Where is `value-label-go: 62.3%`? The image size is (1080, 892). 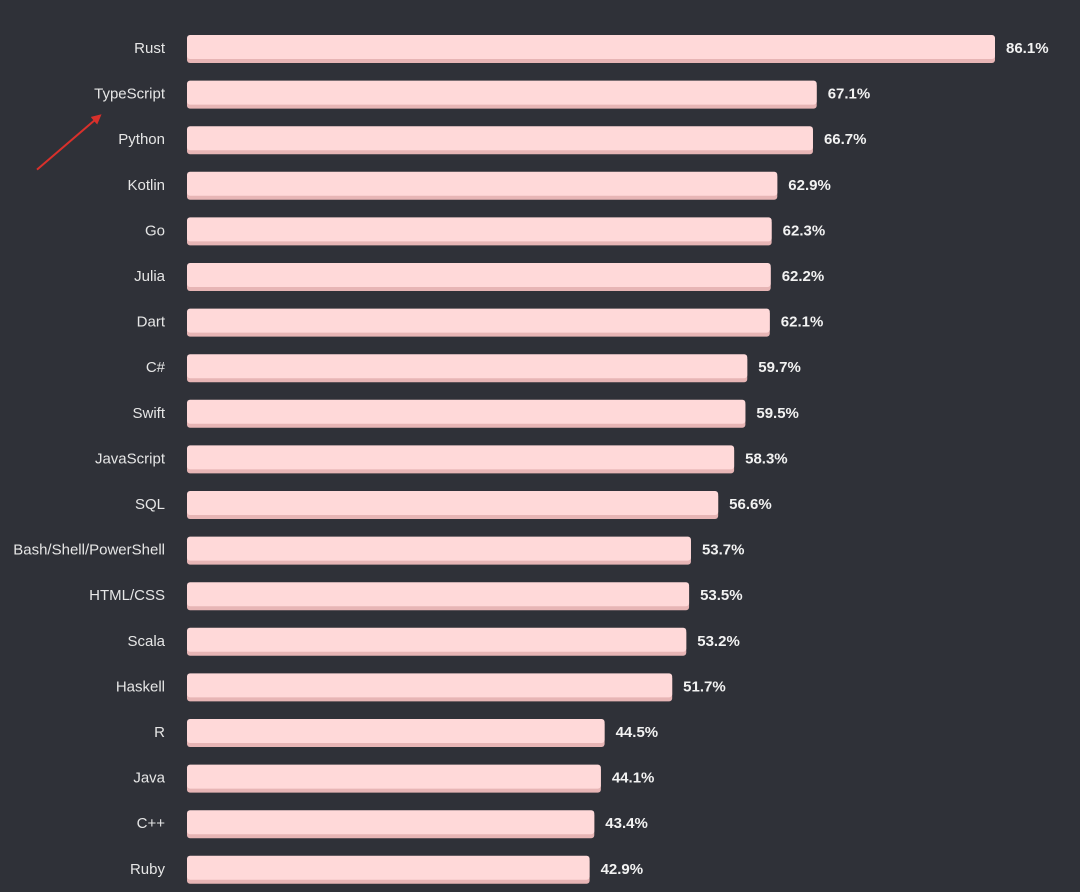
value-label-go: 62.3% is located at coordinates (804, 230).